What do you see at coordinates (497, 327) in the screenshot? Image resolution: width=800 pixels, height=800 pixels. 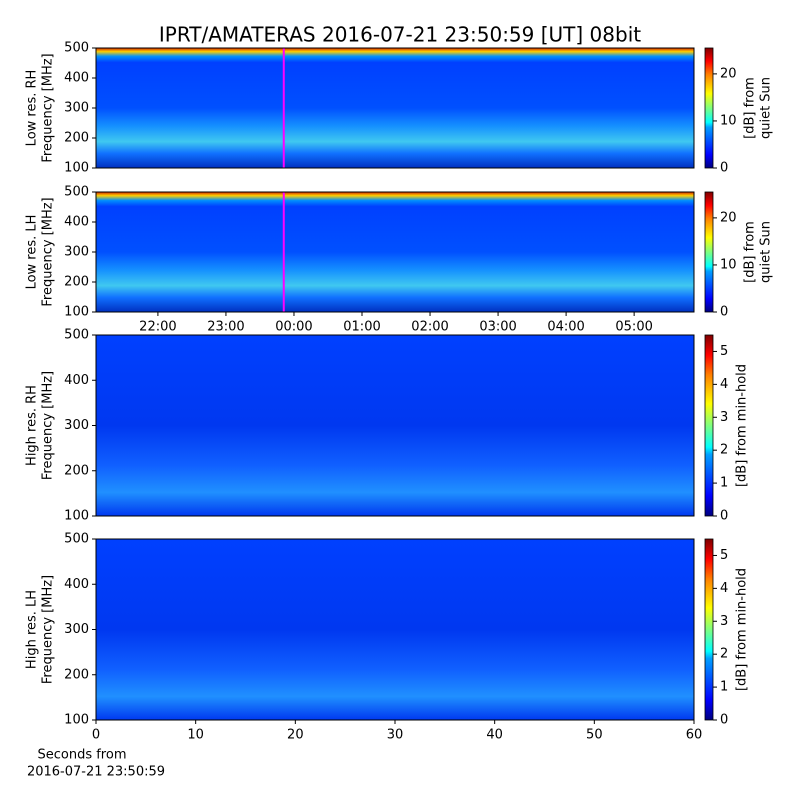 I see `x-tick-label: 03:00` at bounding box center [497, 327].